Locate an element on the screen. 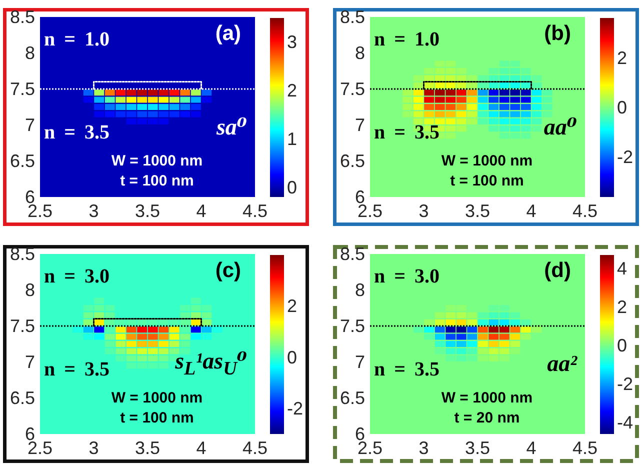 Image resolution: width=644 pixels, height=472 pixels. chart-title: (a) is located at coordinates (228, 34).